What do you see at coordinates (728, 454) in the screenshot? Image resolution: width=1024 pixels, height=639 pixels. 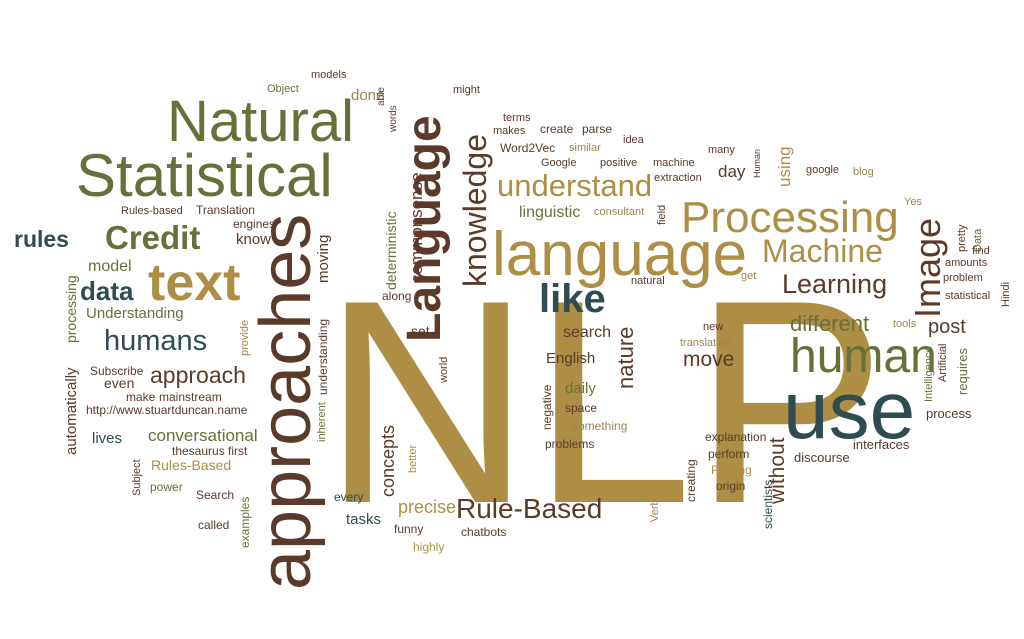 I see `word-perform: perform` at bounding box center [728, 454].